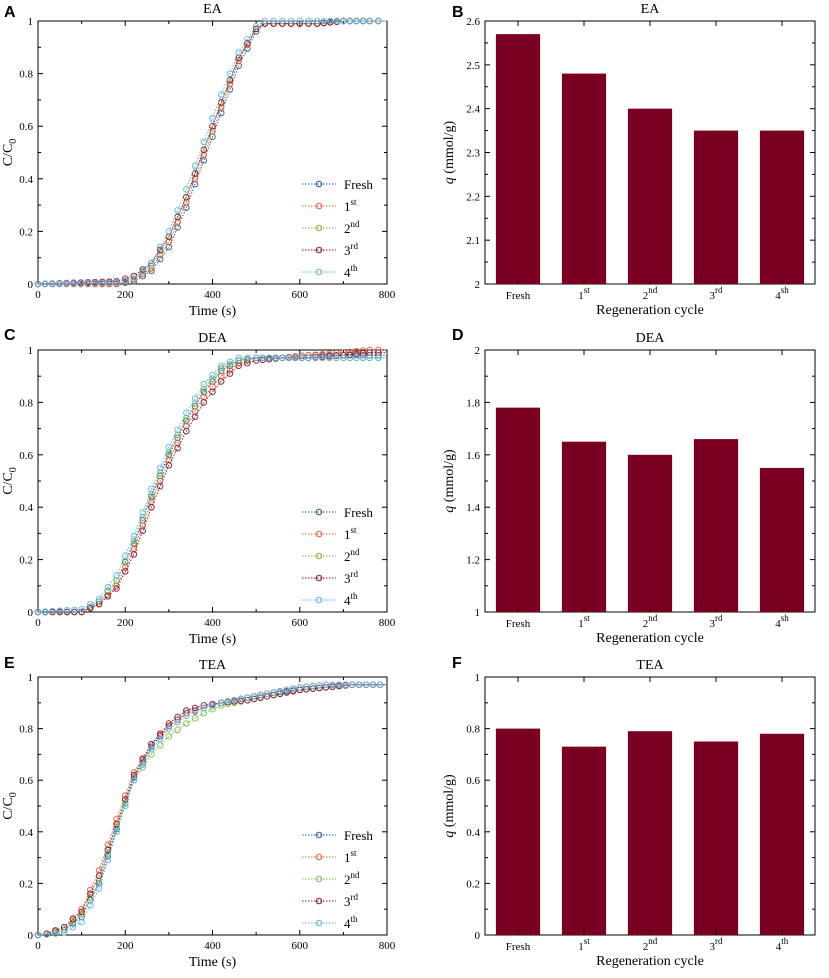 This screenshot has width=829, height=978. I want to click on x-category-label-main: 4, so click(778, 624).